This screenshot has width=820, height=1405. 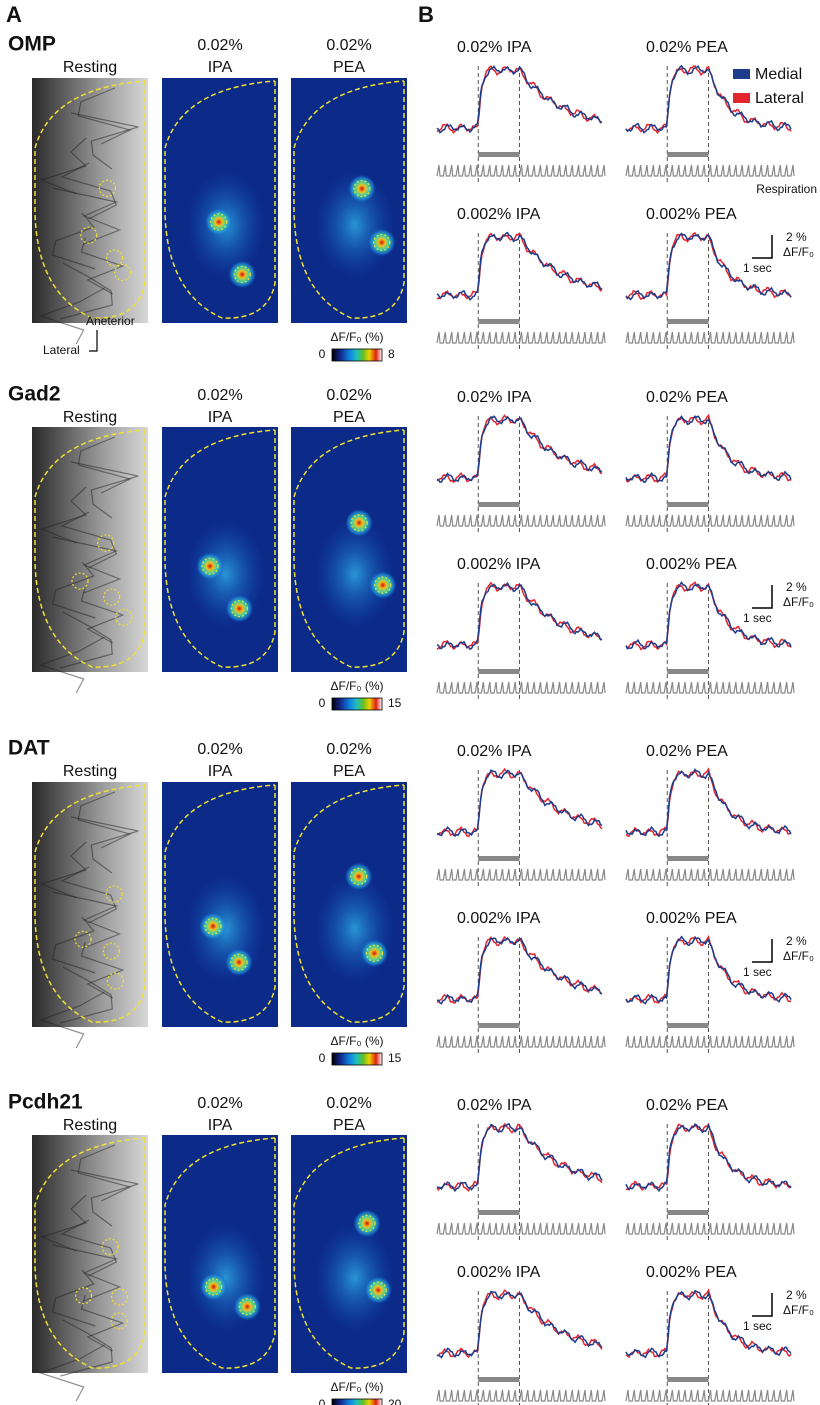 What do you see at coordinates (349, 1125) in the screenshot?
I see `image-title: PEA` at bounding box center [349, 1125].